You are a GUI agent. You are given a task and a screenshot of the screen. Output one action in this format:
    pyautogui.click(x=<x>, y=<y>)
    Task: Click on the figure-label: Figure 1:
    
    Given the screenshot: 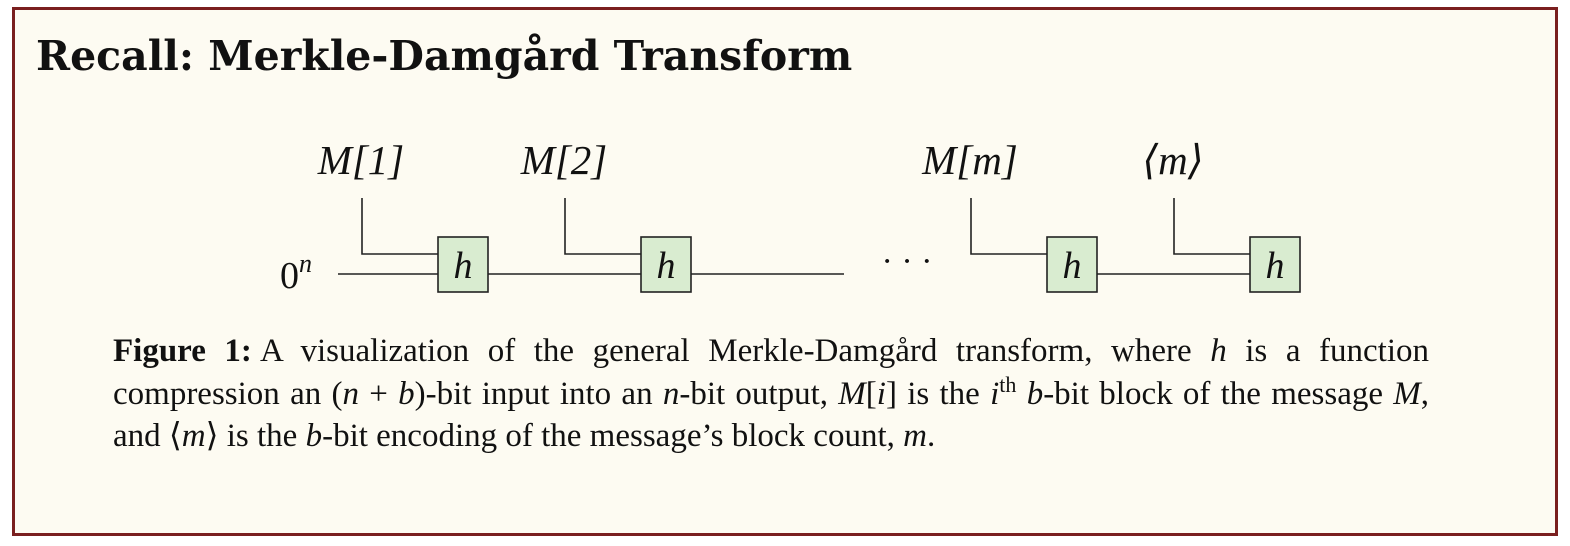 What is the action you would take?
    pyautogui.click(x=182, y=351)
    